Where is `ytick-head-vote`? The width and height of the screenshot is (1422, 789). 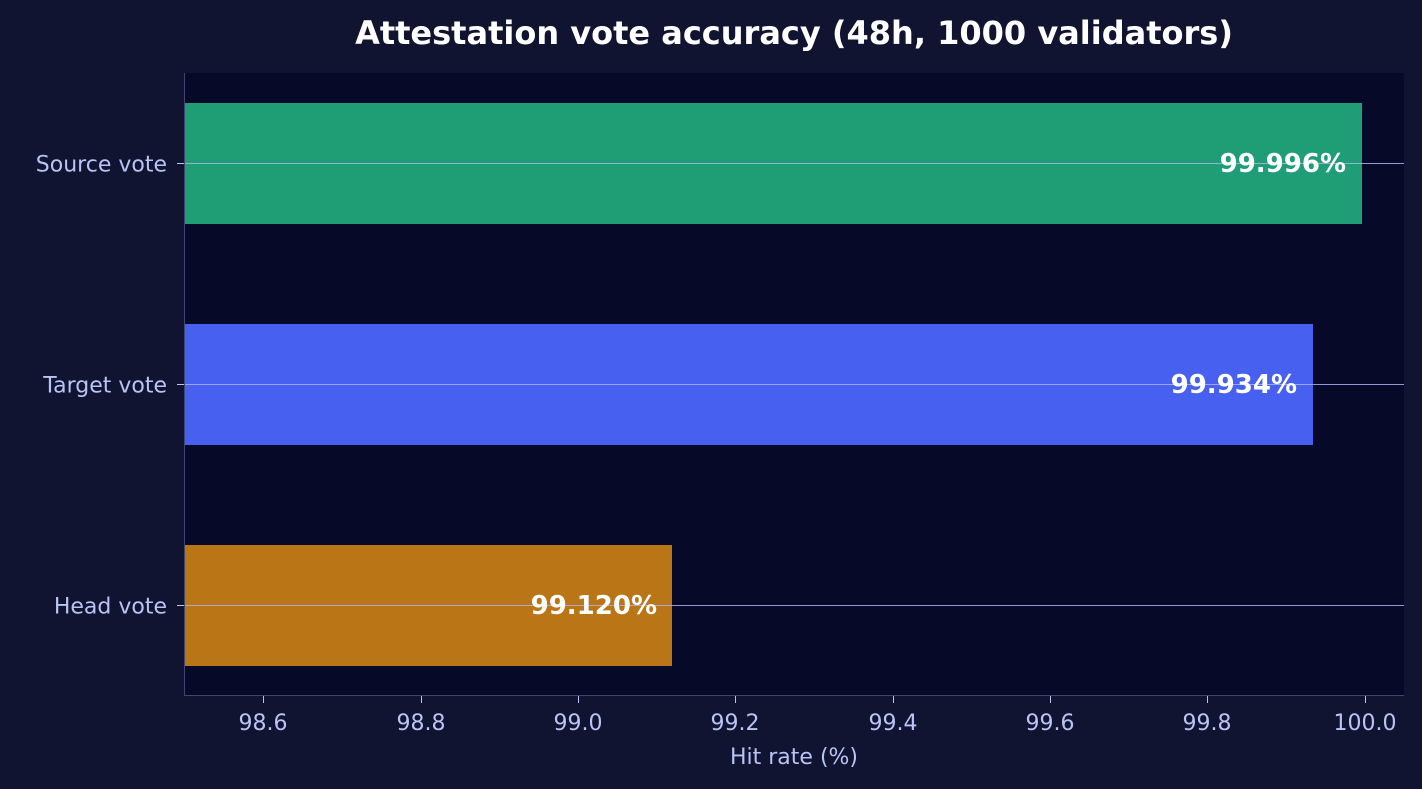
ytick-head-vote is located at coordinates (180, 605).